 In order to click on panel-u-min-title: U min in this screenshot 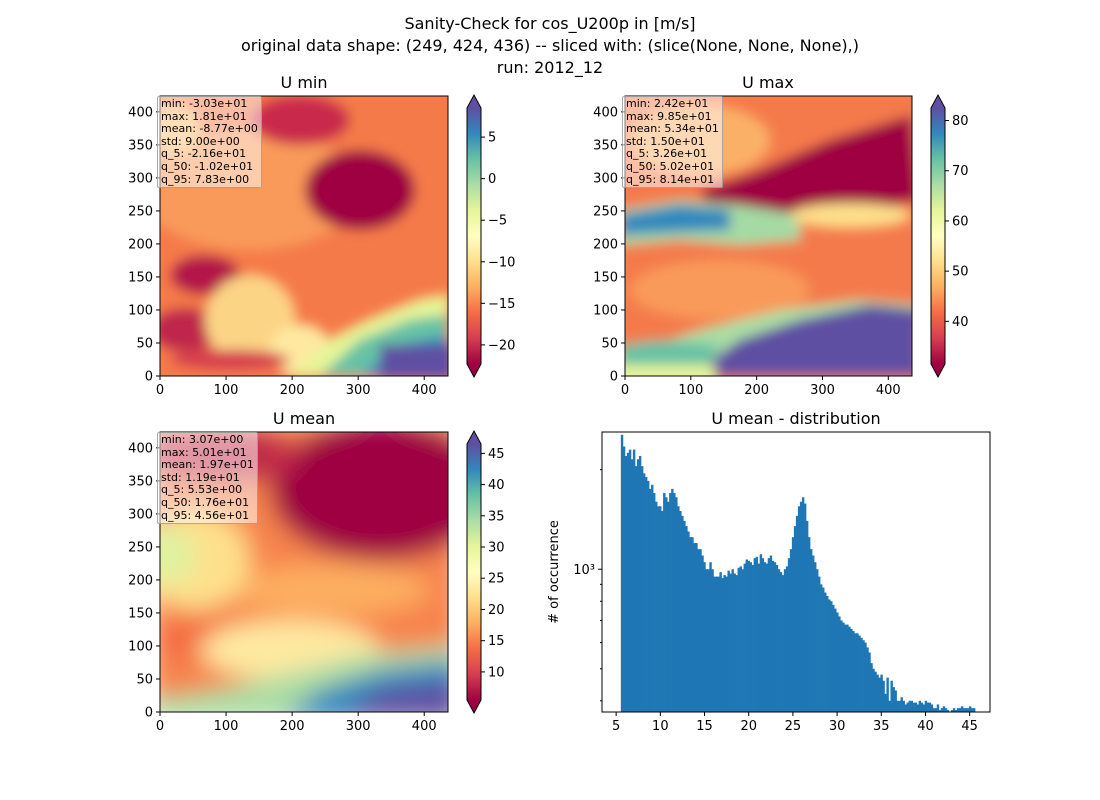, I will do `click(304, 82)`.